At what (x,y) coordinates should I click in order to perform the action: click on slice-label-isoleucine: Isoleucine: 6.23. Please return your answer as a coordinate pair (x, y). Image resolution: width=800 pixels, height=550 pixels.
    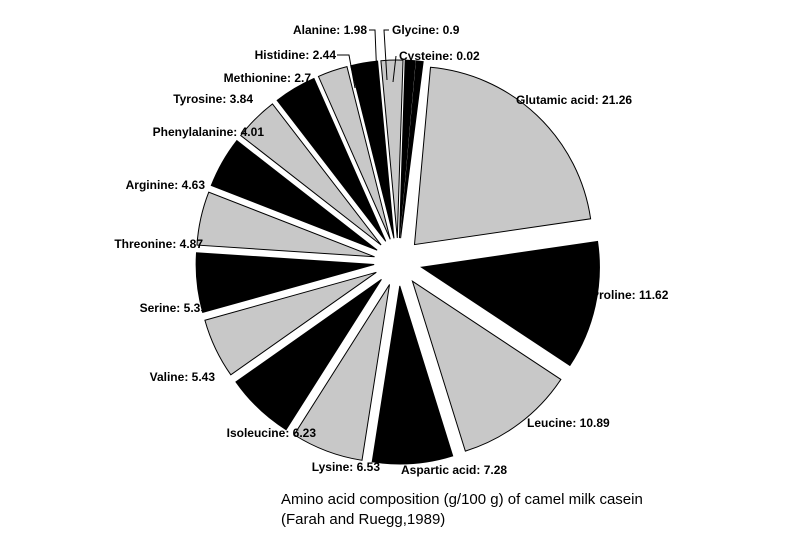
    Looking at the image, I should click on (272, 433).